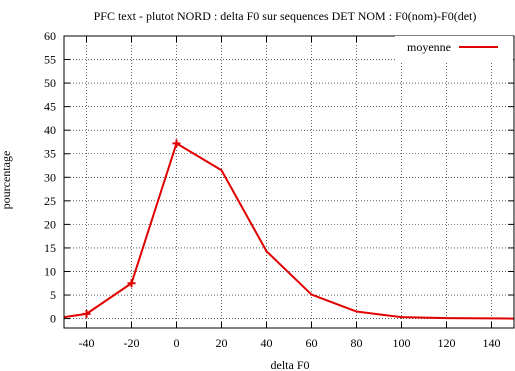 The width and height of the screenshot is (515, 371). What do you see at coordinates (53, 319) in the screenshot?
I see `y-tick-label: 0` at bounding box center [53, 319].